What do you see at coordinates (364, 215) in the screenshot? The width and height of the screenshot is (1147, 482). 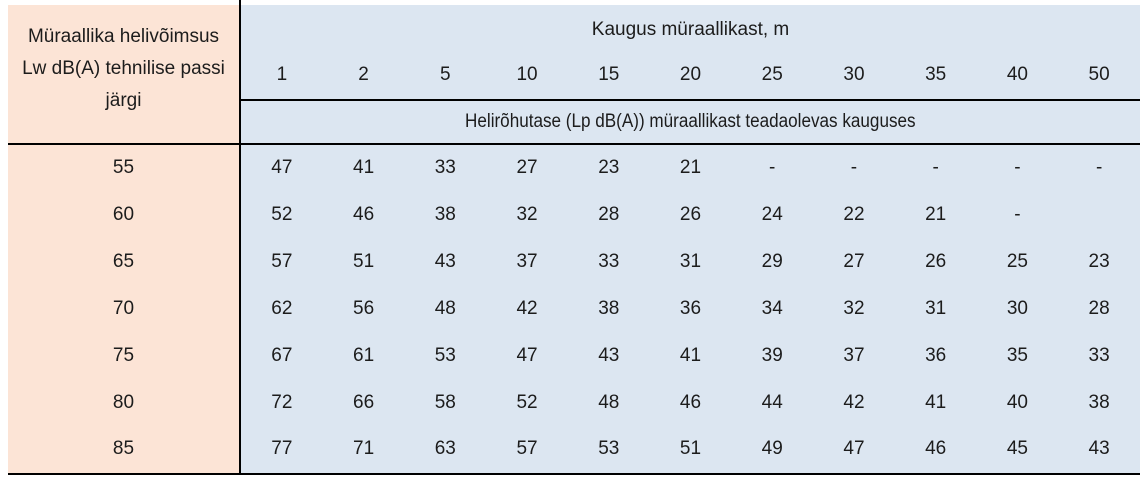 I see `data-cell: 46` at bounding box center [364, 215].